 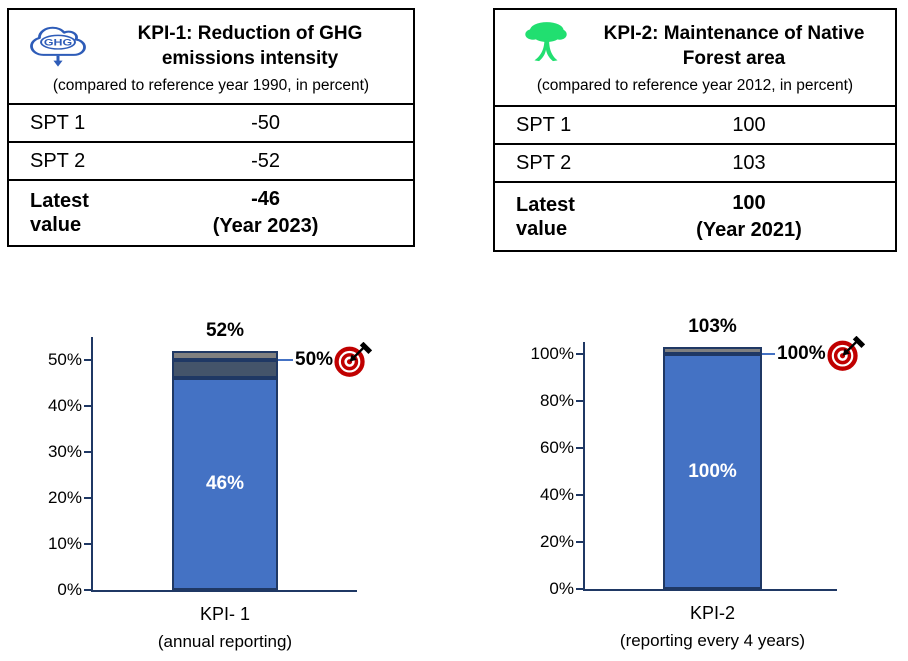 What do you see at coordinates (749, 216) in the screenshot?
I see `latest-value: 100 (Year 2021)` at bounding box center [749, 216].